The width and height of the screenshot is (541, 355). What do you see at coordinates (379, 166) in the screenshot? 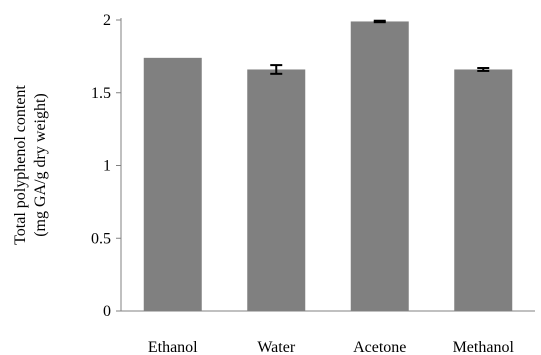
I see `bar-acetone` at bounding box center [379, 166].